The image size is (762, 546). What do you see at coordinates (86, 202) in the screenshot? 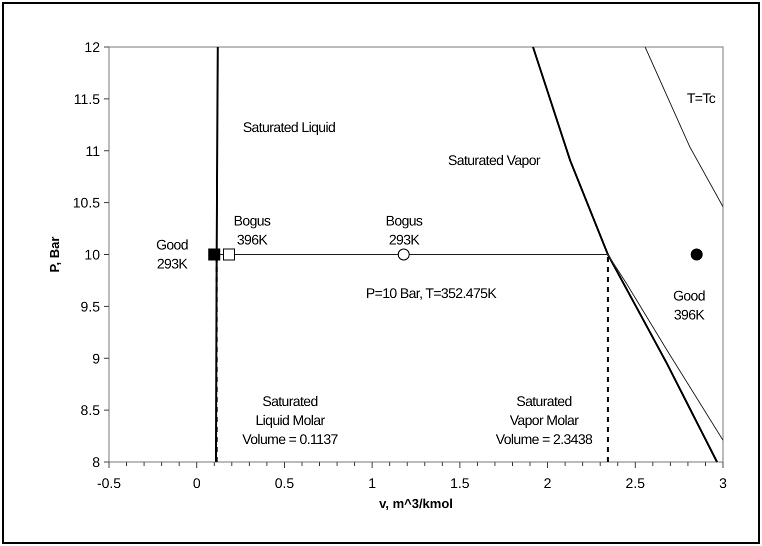
I see `y-tick-label: 10.5` at bounding box center [86, 202].